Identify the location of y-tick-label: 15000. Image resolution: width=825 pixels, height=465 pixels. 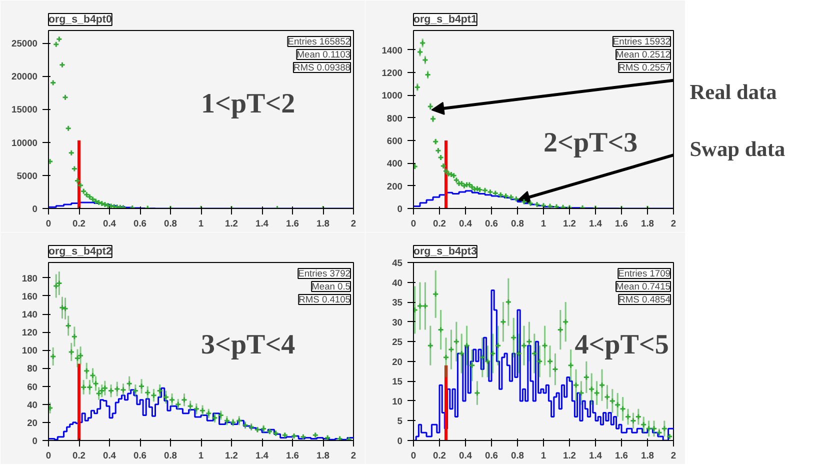
(25, 109).